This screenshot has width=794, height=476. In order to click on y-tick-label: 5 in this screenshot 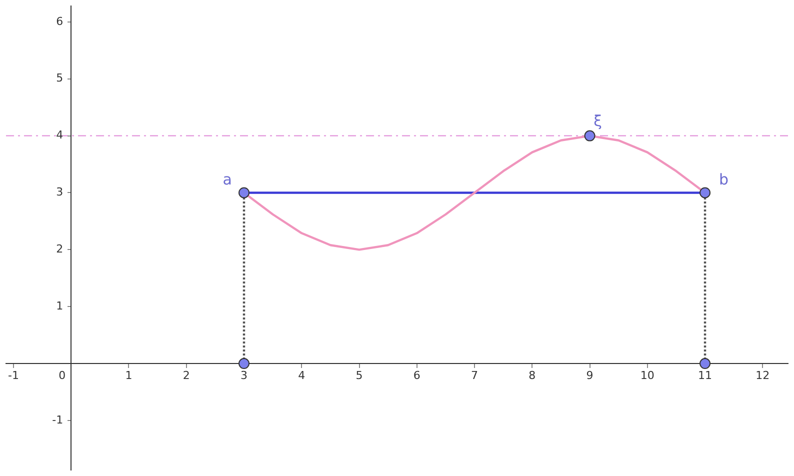, I will do `click(60, 78)`.